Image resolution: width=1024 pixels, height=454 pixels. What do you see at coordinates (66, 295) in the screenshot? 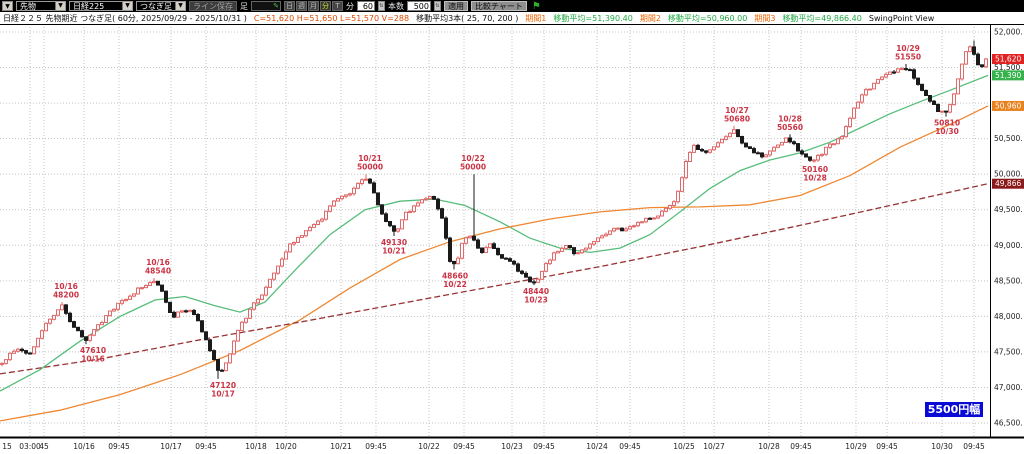
I see `svg-text: 48200` at bounding box center [66, 295].